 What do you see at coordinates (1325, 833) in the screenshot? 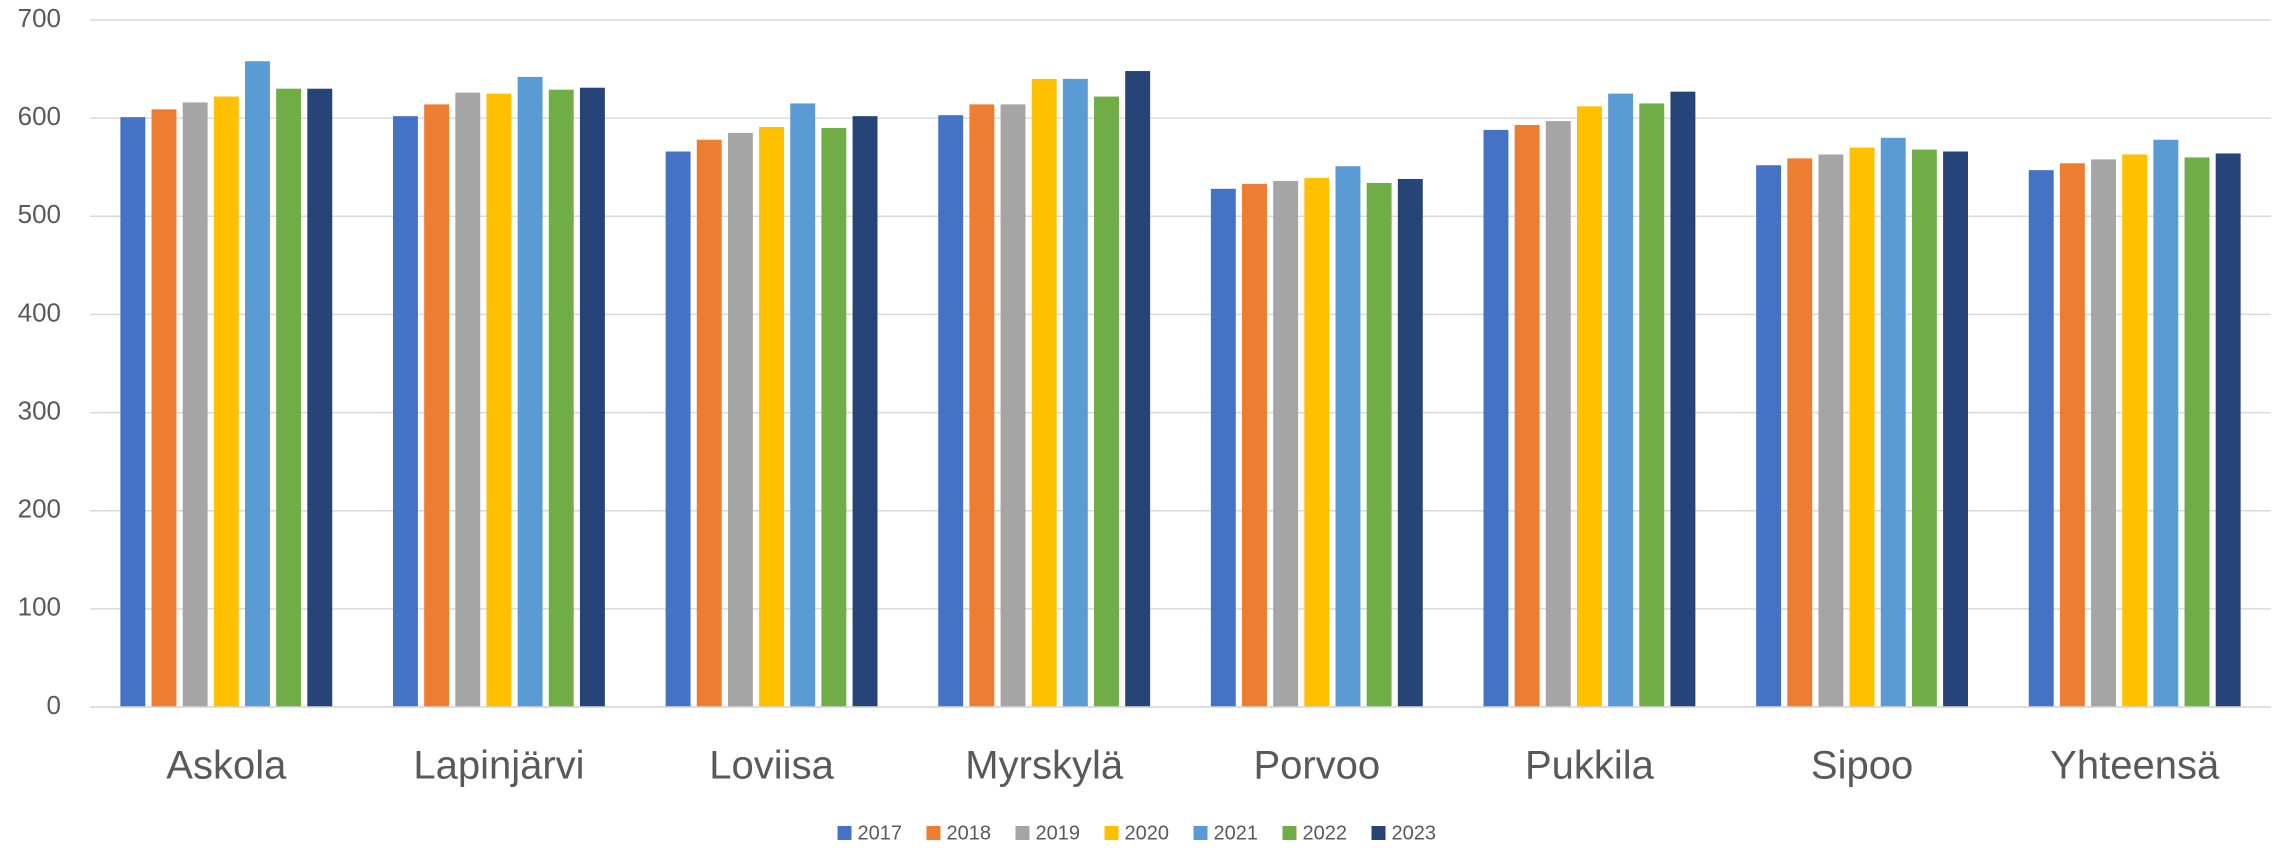
I see `legend-label: 2022` at bounding box center [1325, 833].